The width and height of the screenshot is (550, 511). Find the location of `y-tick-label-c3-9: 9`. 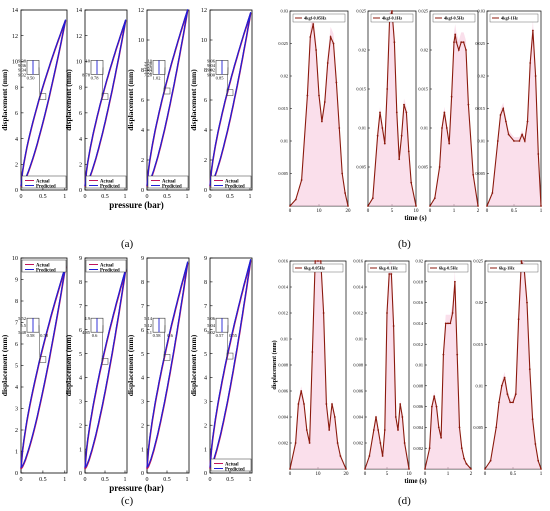

y-tick-label-c3-9: 9 is located at coordinates (205, 259).